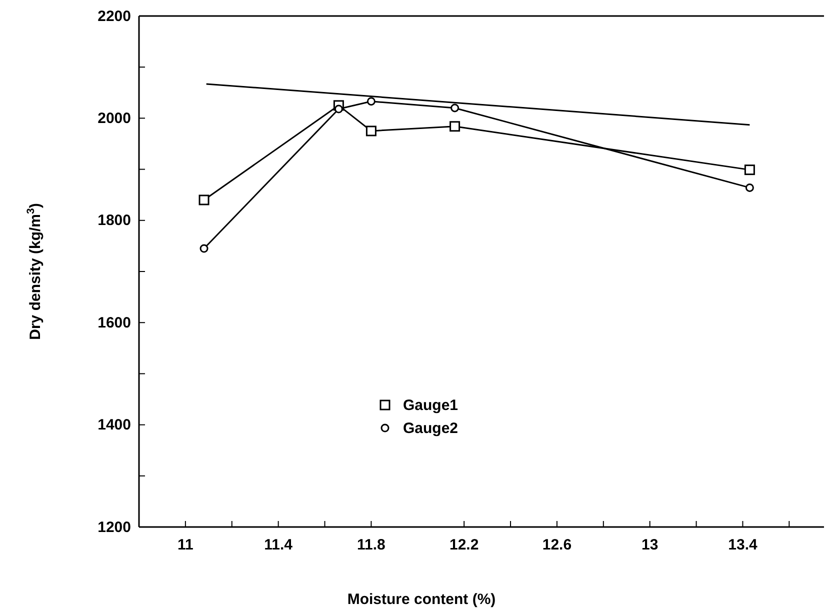  I want to click on x-tick-label: 11.8, so click(371, 545).